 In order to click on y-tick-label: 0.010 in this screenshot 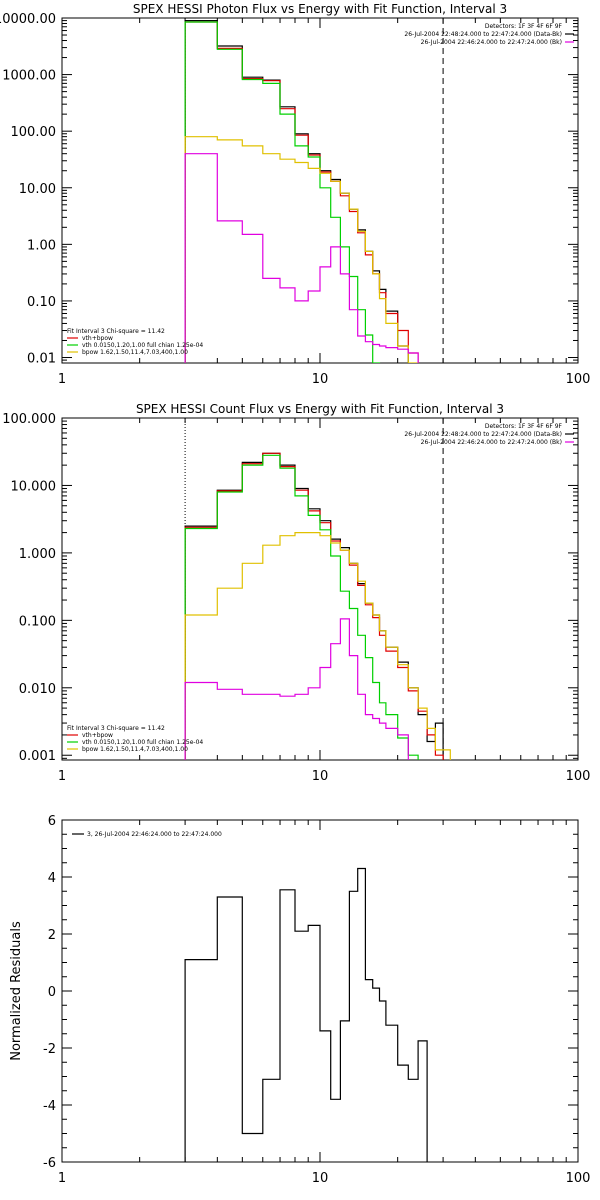, I will do `click(37, 689)`.